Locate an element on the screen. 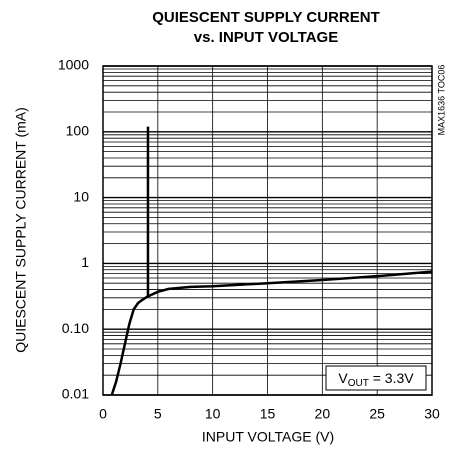 The width and height of the screenshot is (454, 465). annotation-box is located at coordinates (376, 378).